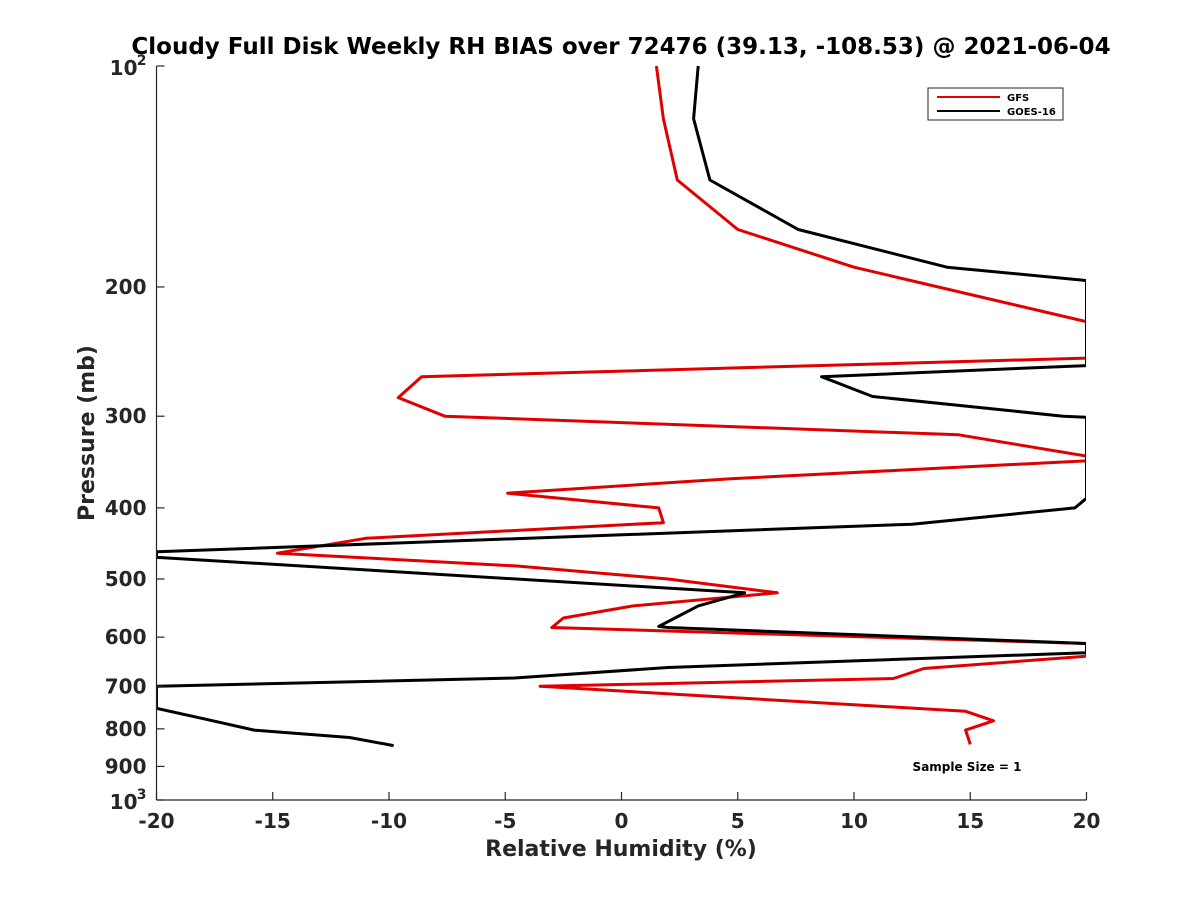 The width and height of the screenshot is (1200, 900). What do you see at coordinates (142, 795) in the screenshot?
I see `y-tick-exponent: 3` at bounding box center [142, 795].